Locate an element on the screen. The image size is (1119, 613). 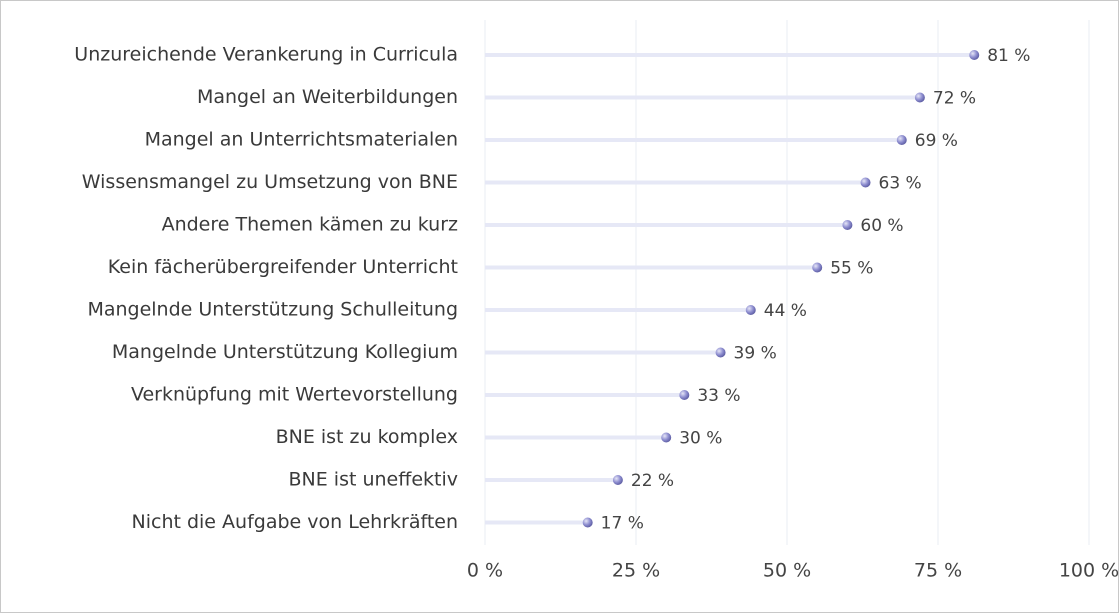
value-label: 44 % is located at coordinates (785, 311).